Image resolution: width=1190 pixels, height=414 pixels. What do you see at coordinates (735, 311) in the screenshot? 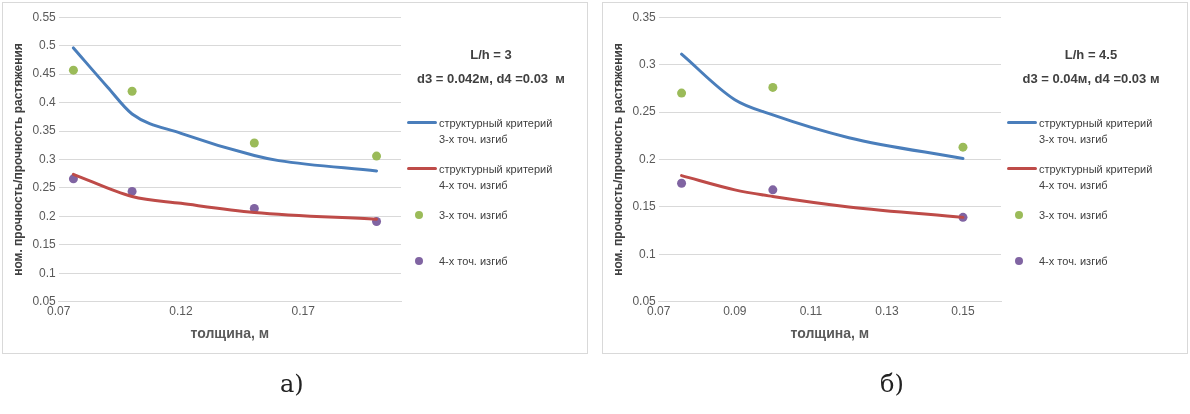
I see `x-tick-label: 0.09` at bounding box center [735, 311].